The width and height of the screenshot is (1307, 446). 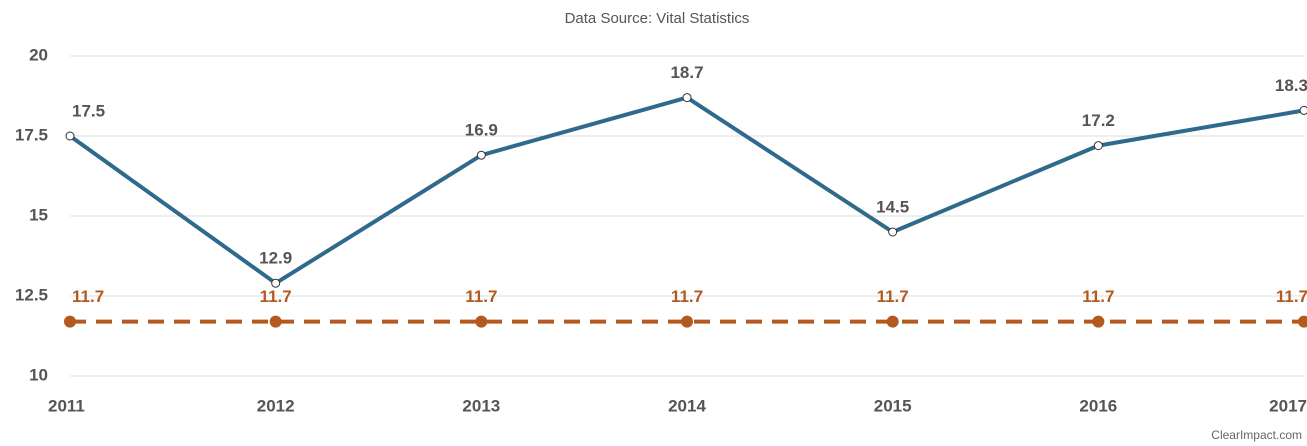 What do you see at coordinates (1291, 85) in the screenshot?
I see `data-label: 18.3` at bounding box center [1291, 85].